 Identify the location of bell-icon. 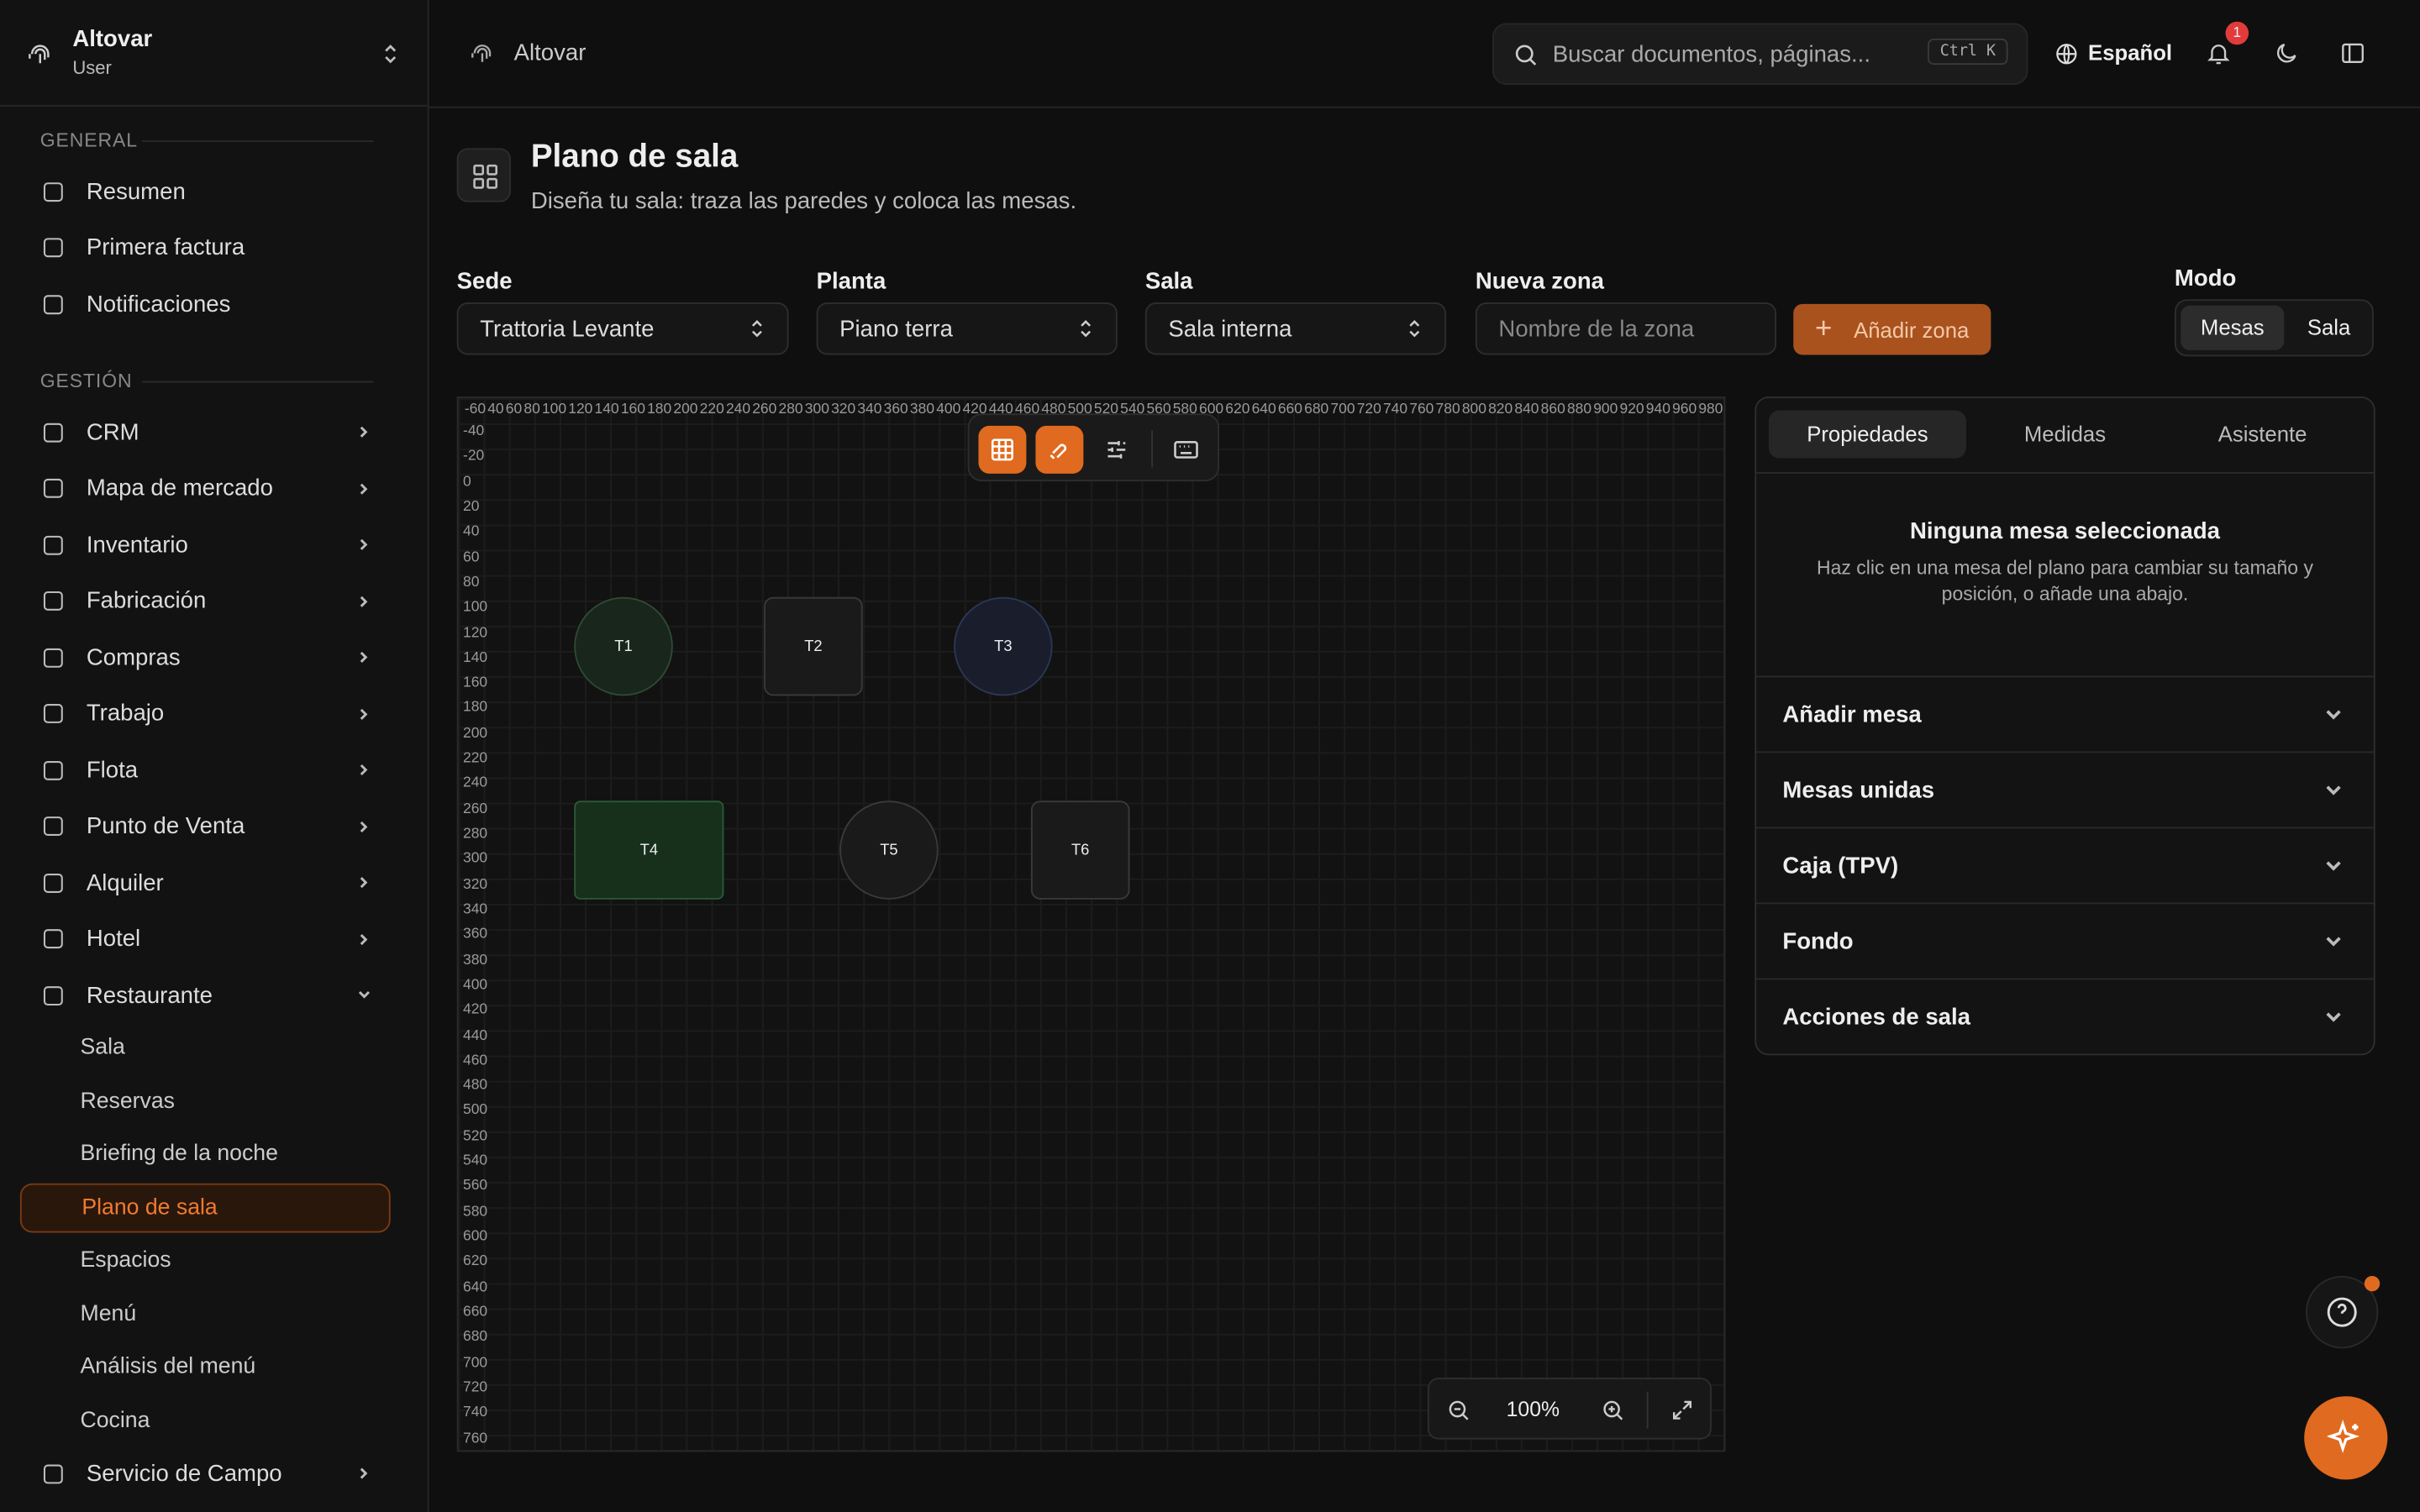
(2219, 53).